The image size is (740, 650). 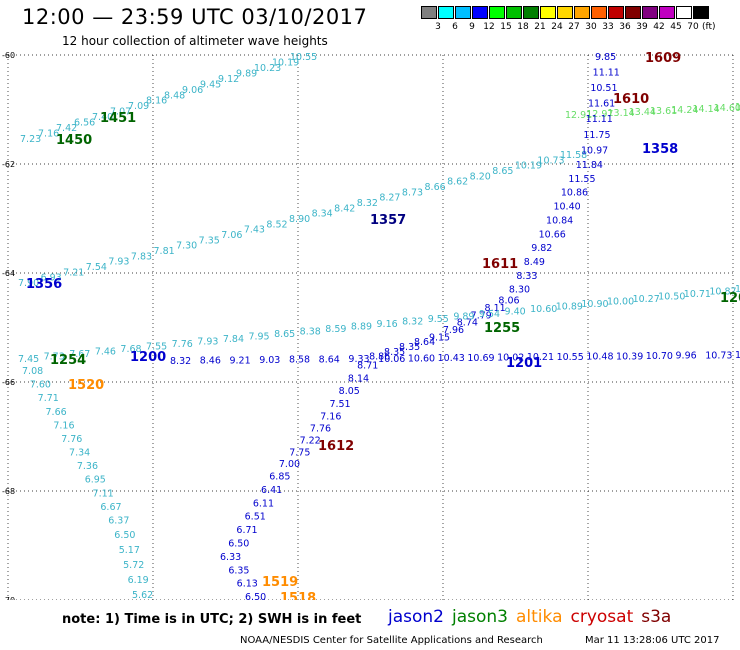 I want to click on pass-time-label: 1451, so click(x=118, y=118).